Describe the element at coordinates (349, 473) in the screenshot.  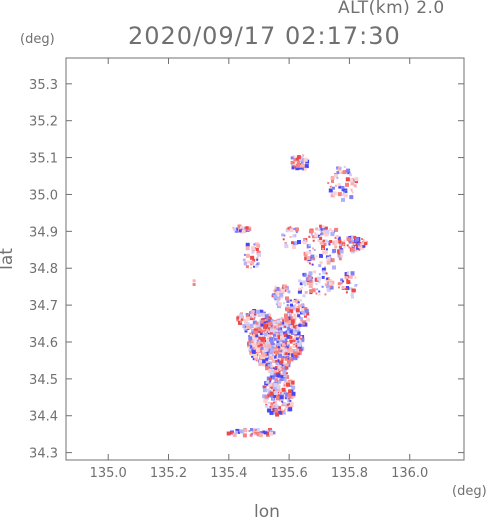
I see `x-tick-label: 135.8` at that location.